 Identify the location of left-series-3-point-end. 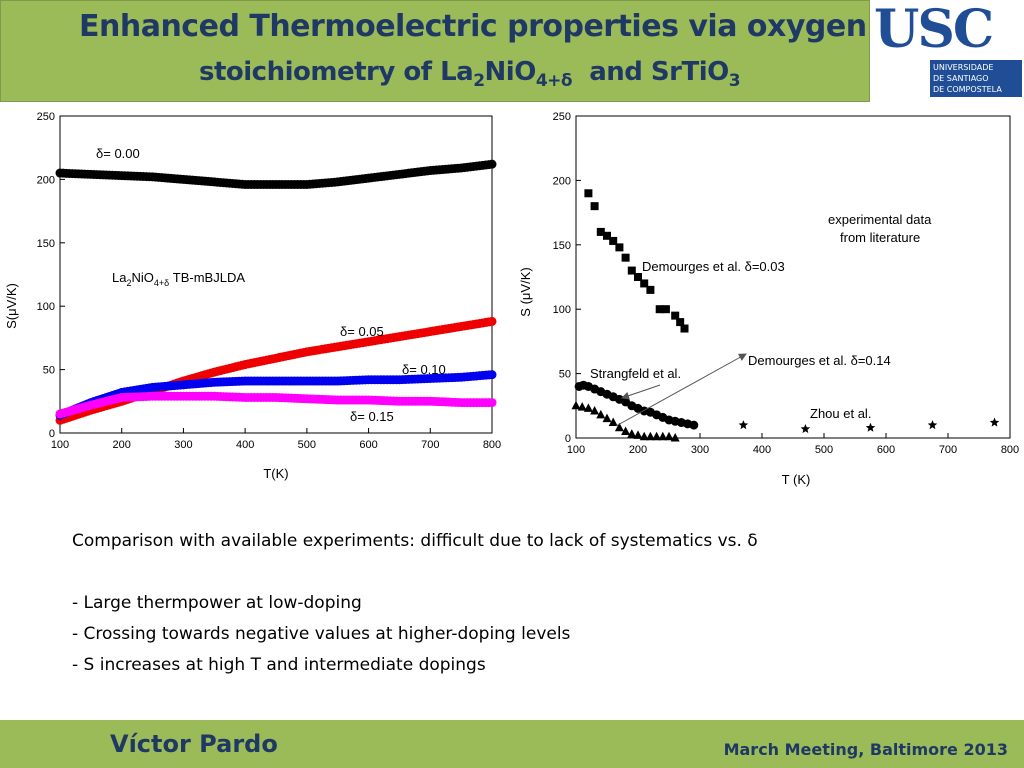
(492, 403).